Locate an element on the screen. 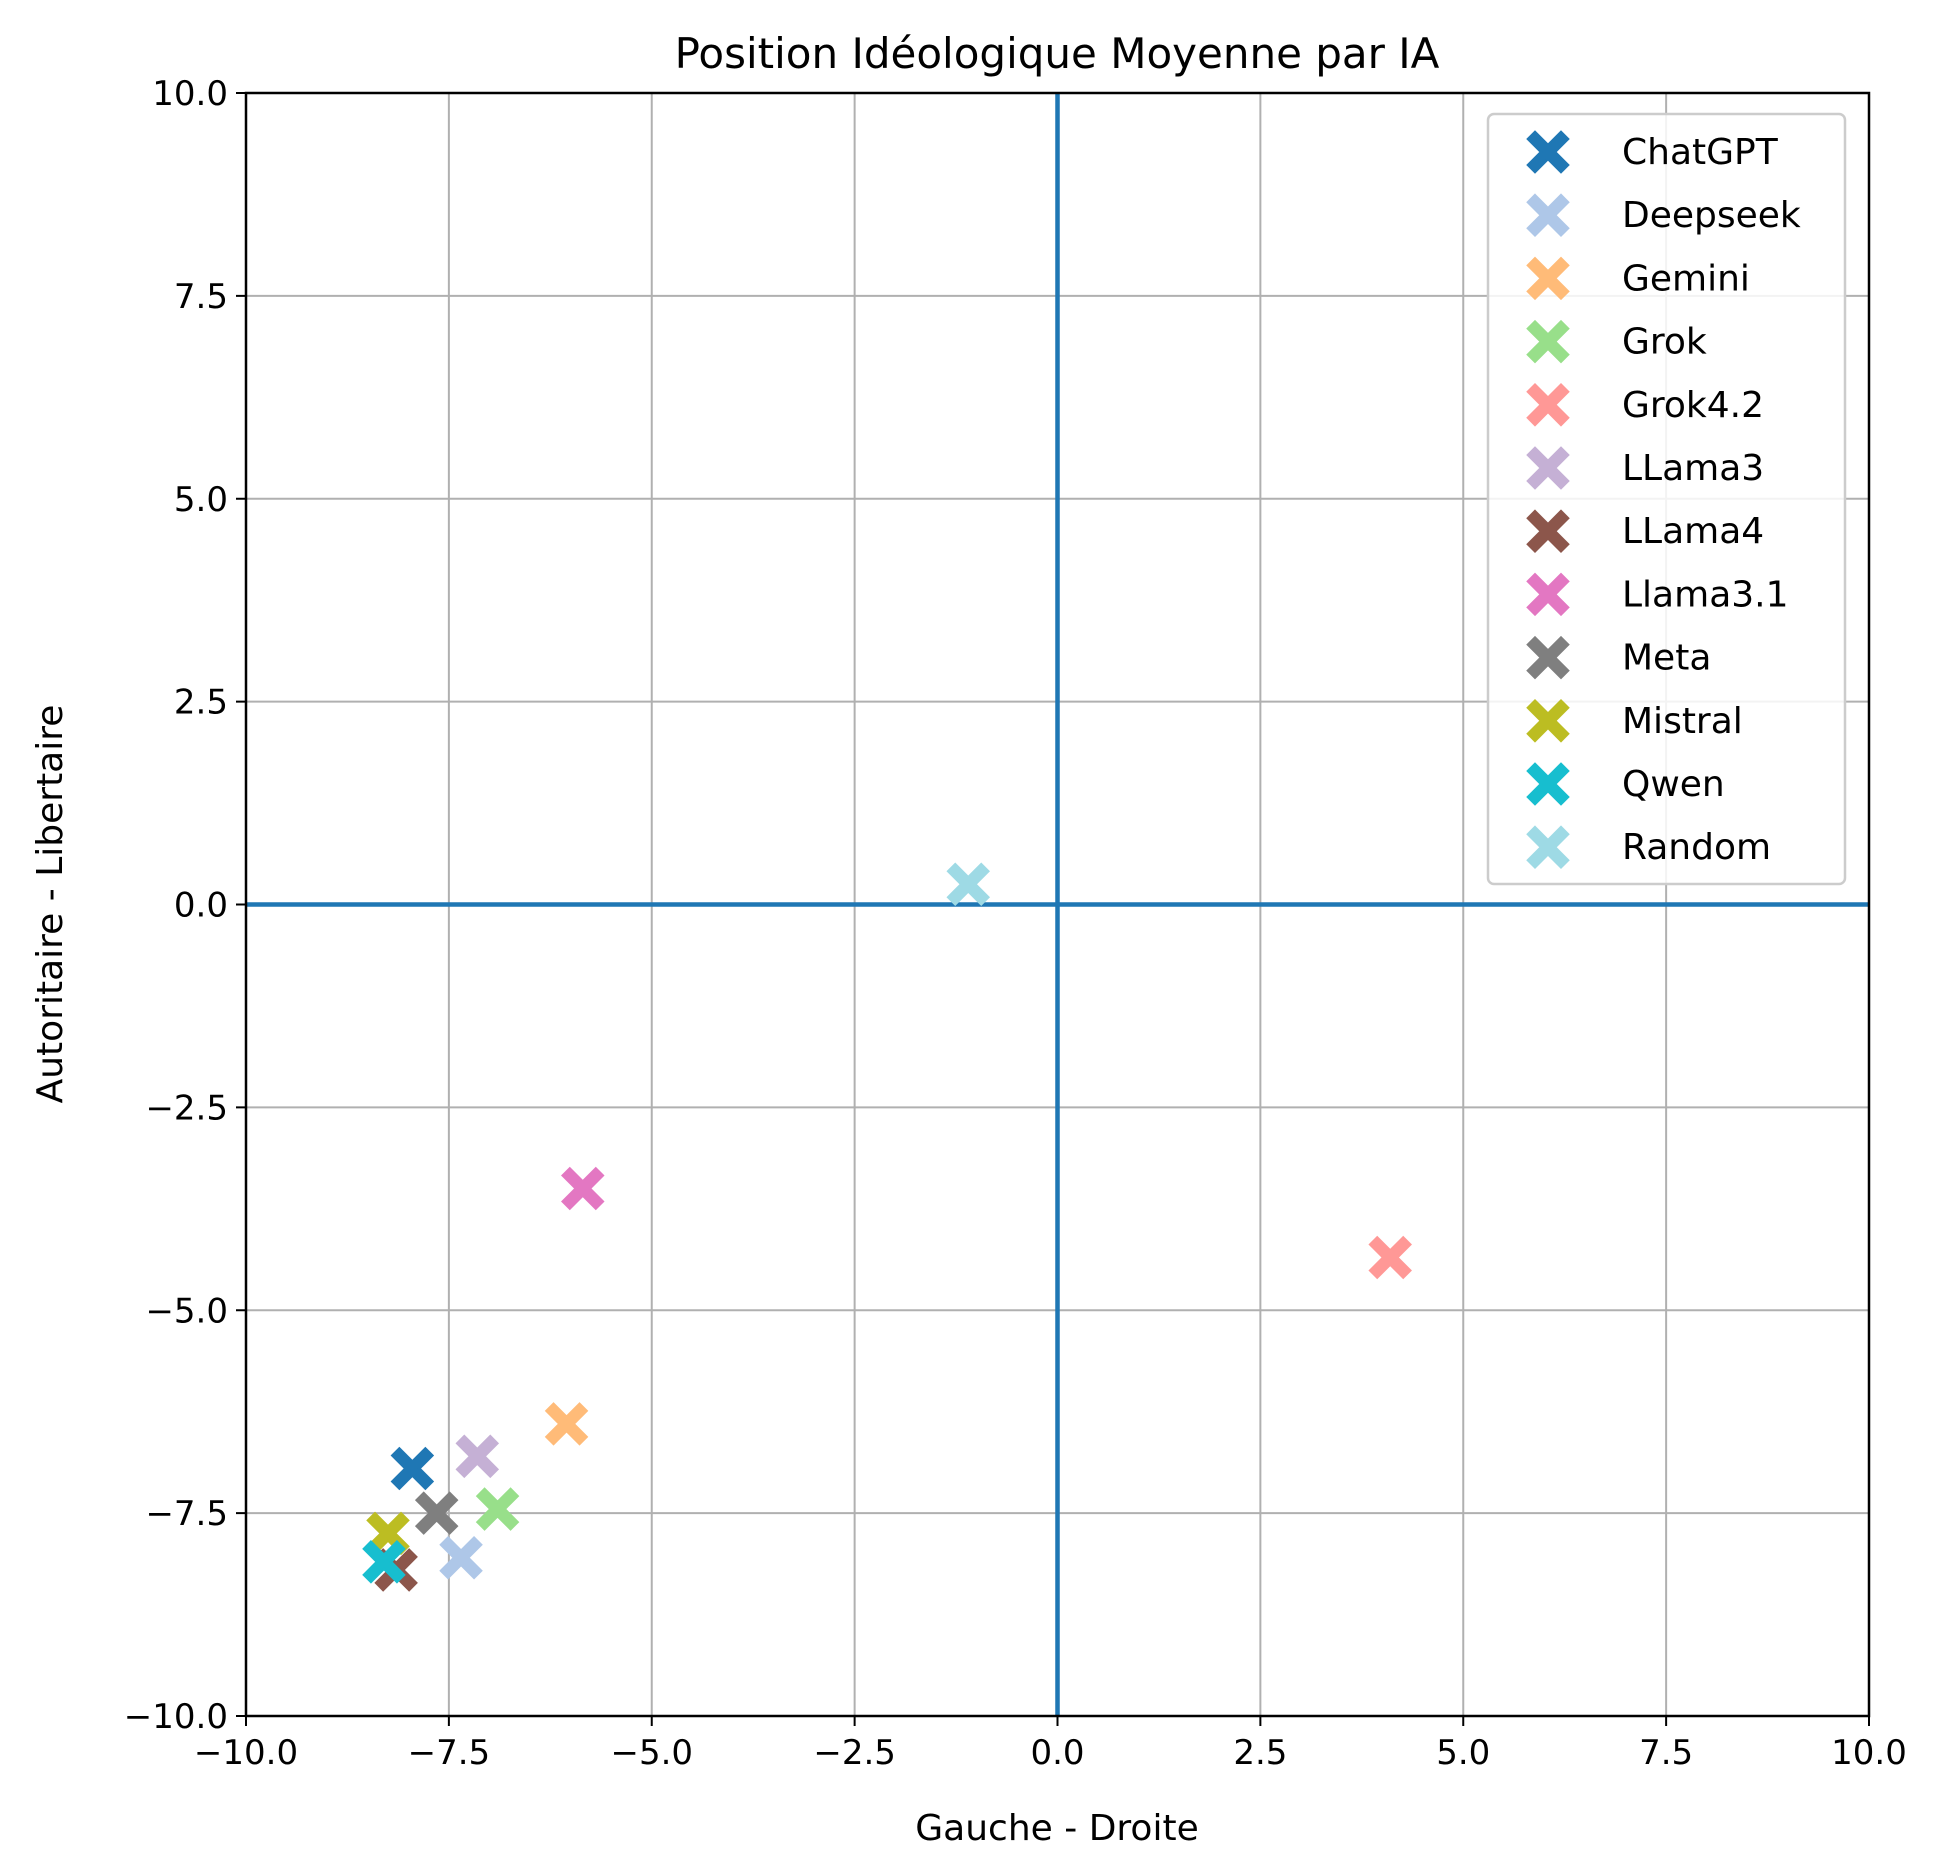 This screenshot has height=1871, width=1938. legend-label-meta: Meta is located at coordinates (1666, 658).